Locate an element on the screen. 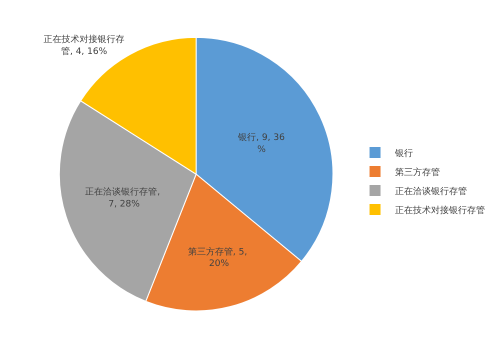  data-label: 第三方存管, 5, 20% is located at coordinates (218, 257).